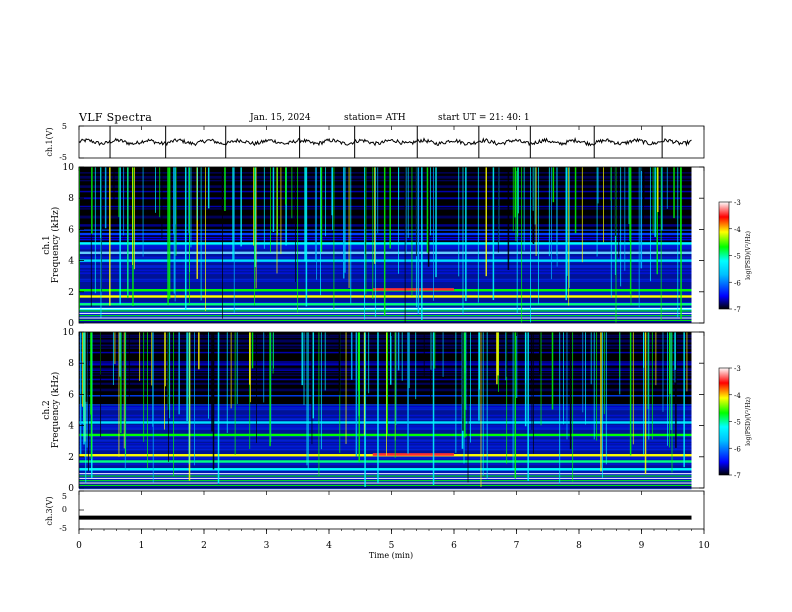 The height and width of the screenshot is (612, 792). I want to click on colorbar-tick-label: -5, so click(737, 423).